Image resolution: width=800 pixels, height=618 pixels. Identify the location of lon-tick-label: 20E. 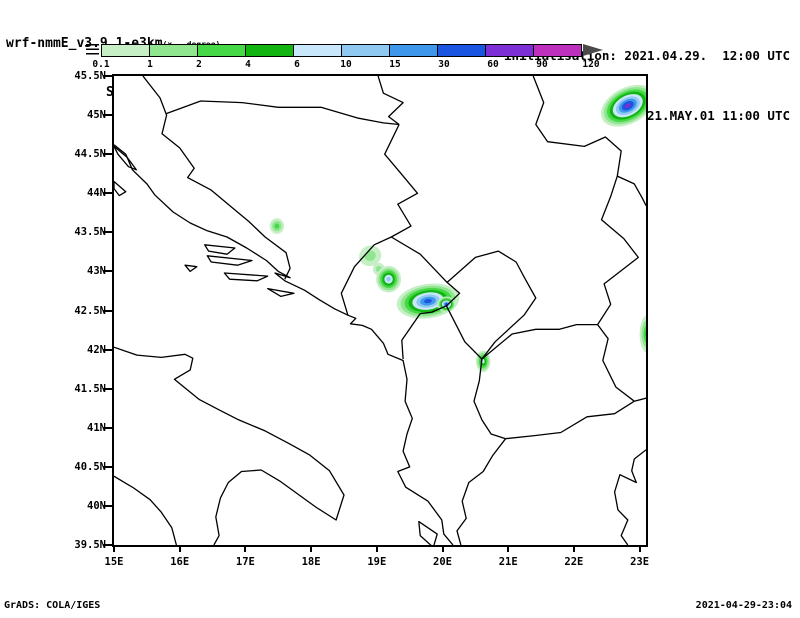
(442, 562).